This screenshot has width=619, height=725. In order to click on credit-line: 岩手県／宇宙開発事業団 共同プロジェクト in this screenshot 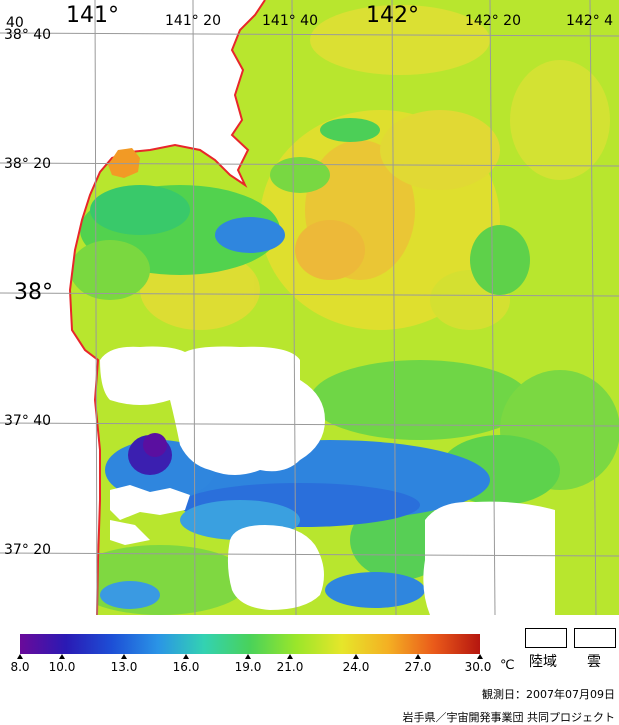, I will do `click(509, 717)`.